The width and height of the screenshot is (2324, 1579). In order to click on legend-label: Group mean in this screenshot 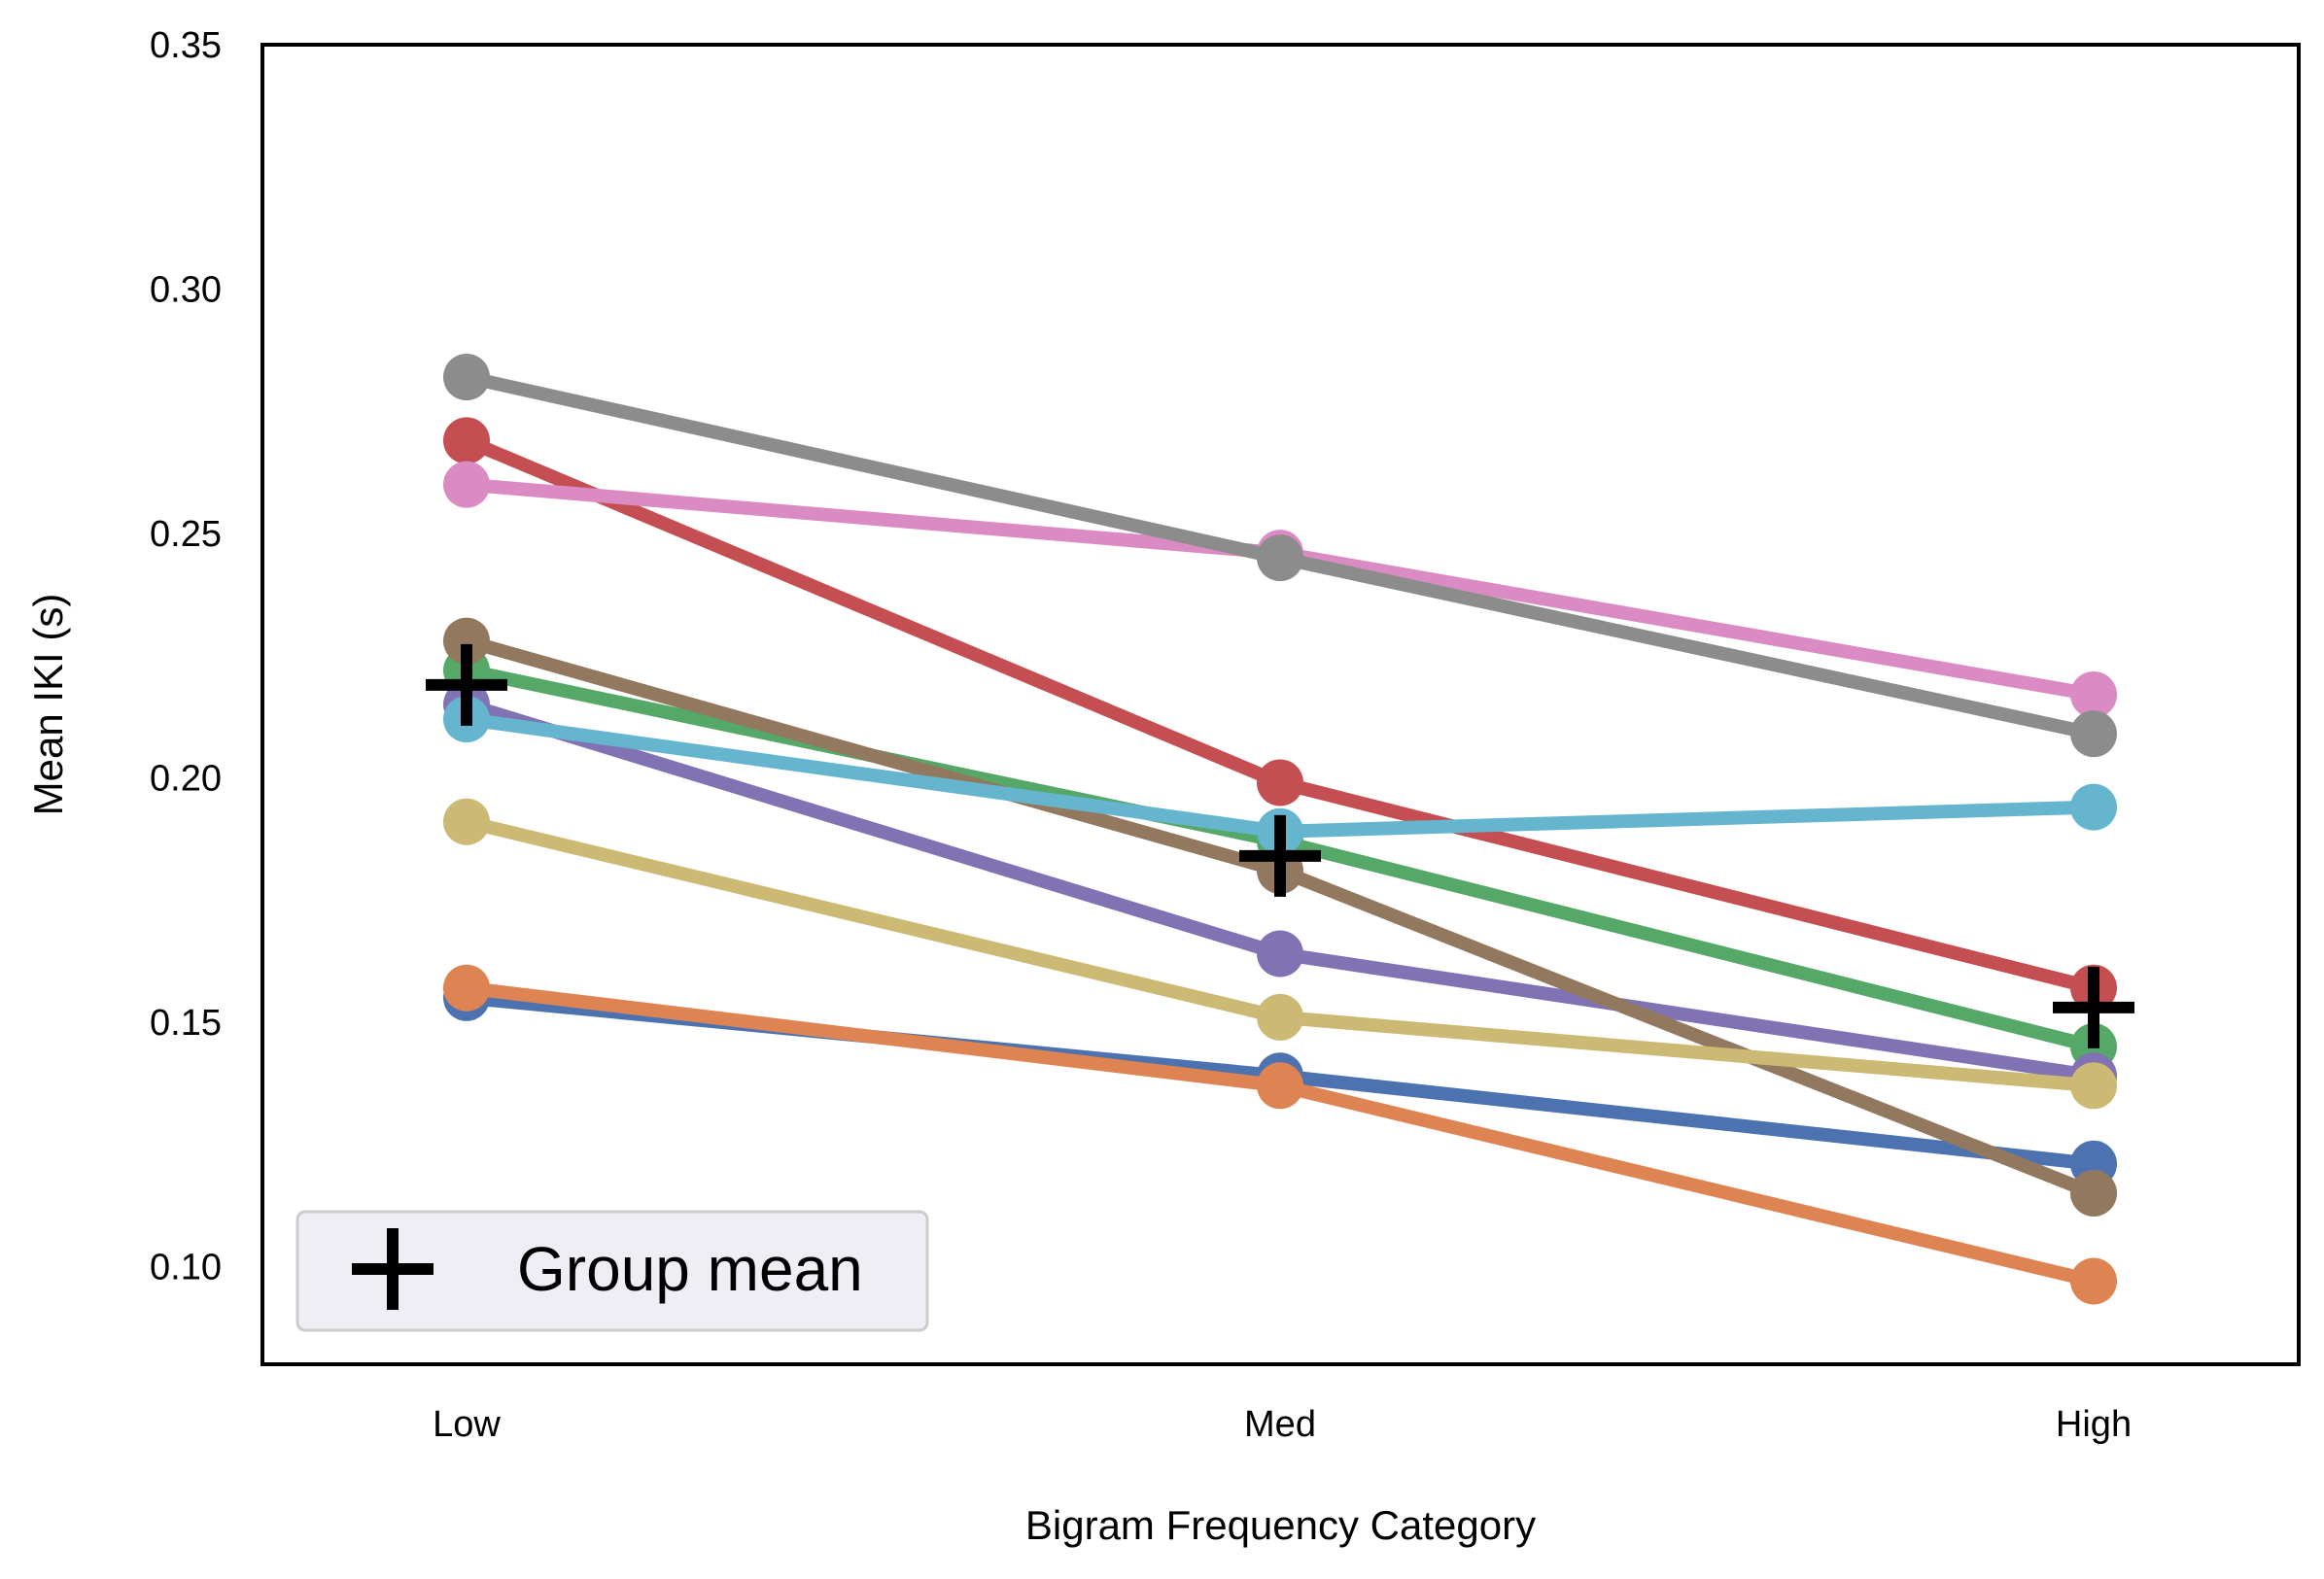, I will do `click(690, 1269)`.